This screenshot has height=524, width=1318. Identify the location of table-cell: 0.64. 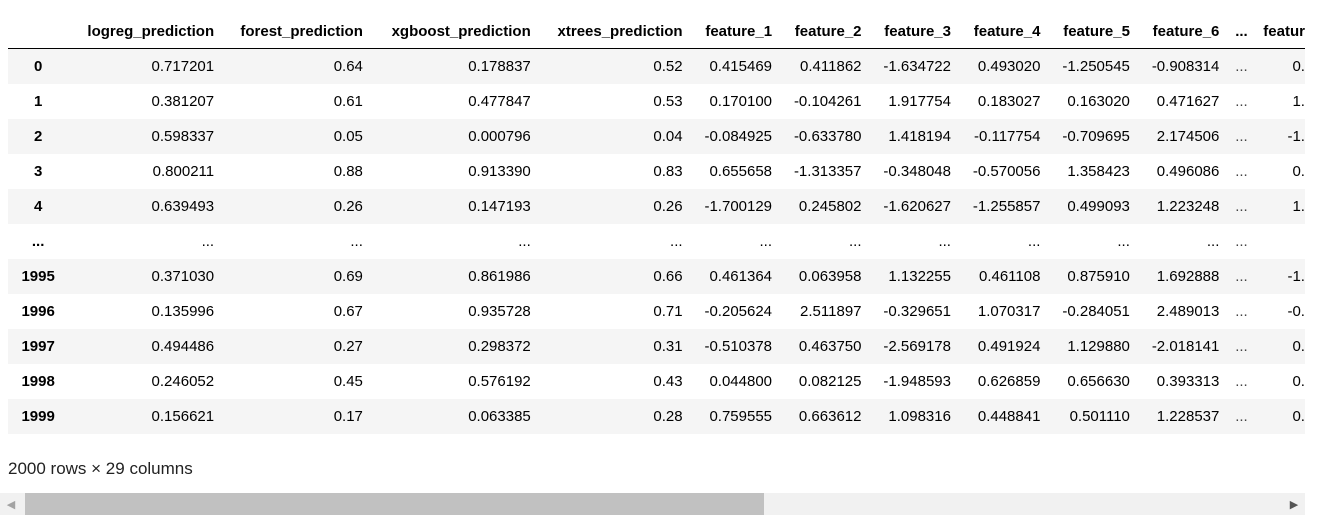
(348, 66).